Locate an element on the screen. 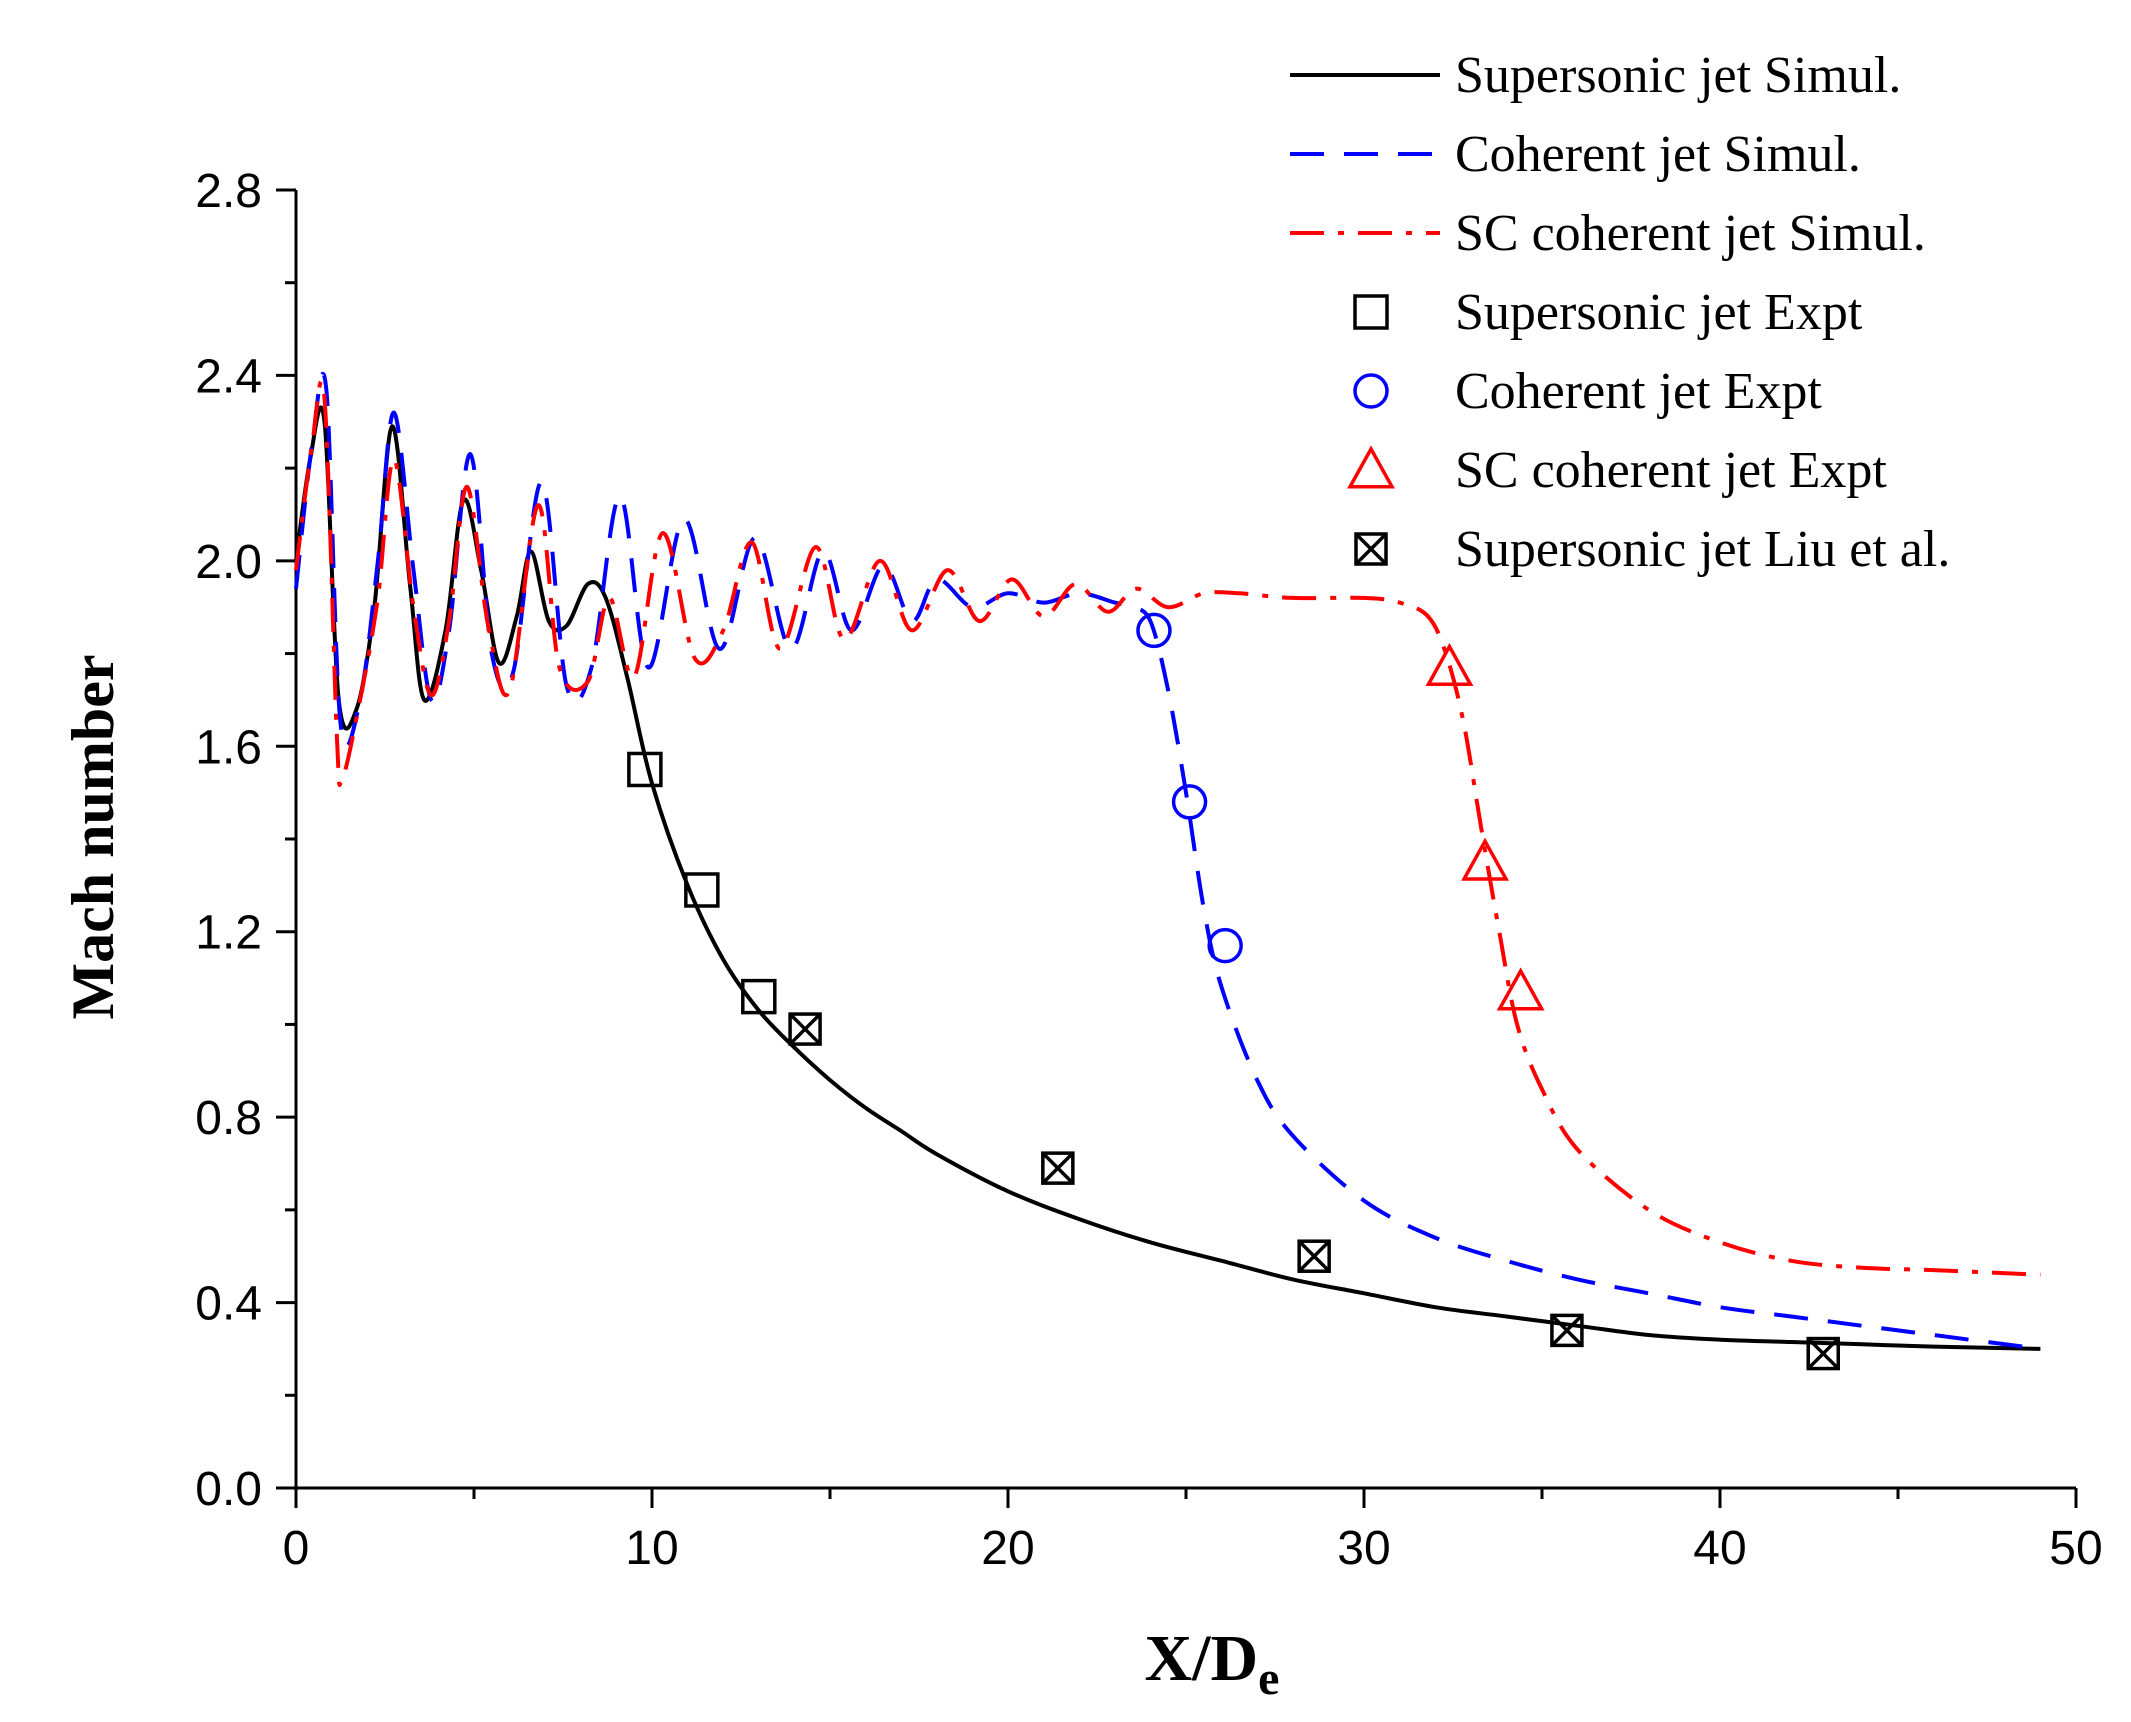 This screenshot has width=2131, height=1722. marker-2-point-2-shape is located at coordinates (1520, 989).